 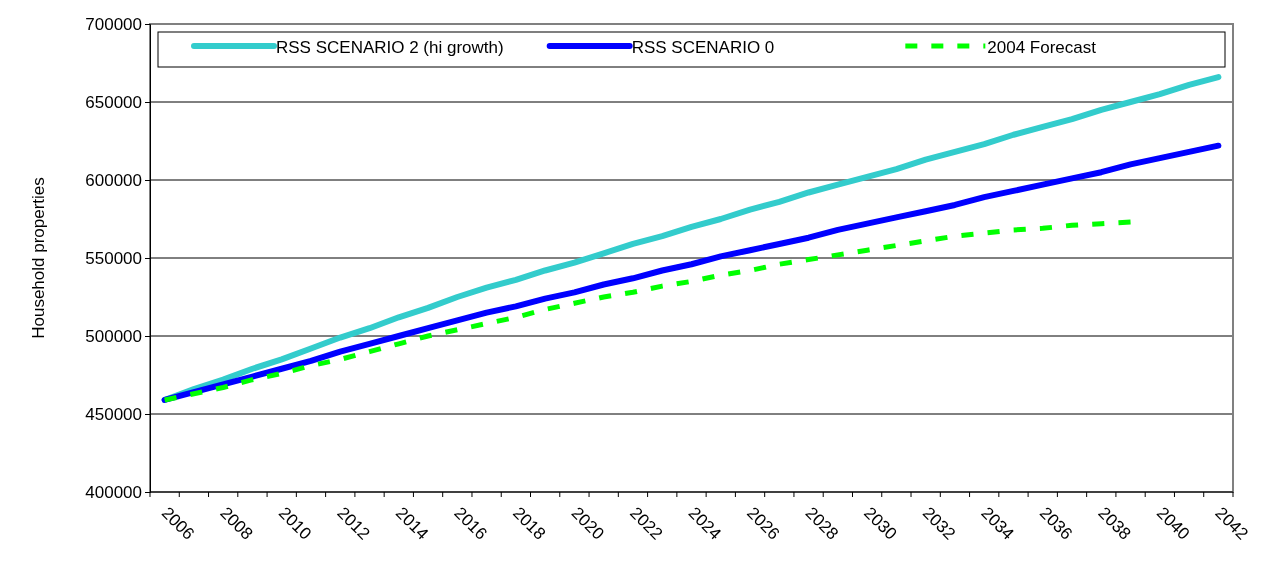 I want to click on y-tick-label: 500000, so click(x=113, y=336).